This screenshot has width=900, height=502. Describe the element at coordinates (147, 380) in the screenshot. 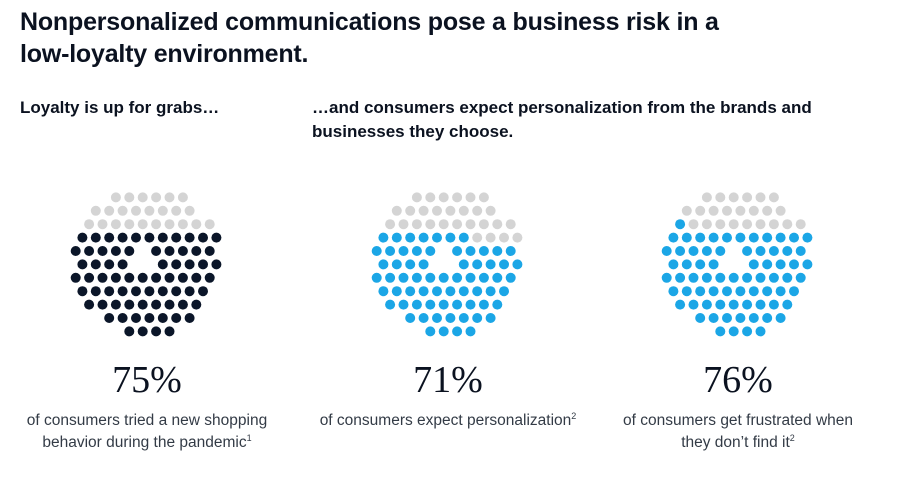

I see `stat-value-1: 75%` at that location.